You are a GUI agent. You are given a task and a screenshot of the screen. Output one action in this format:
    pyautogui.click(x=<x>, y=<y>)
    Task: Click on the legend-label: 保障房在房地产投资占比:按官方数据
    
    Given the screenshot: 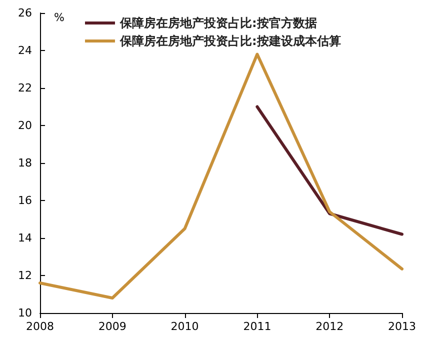 What is the action you would take?
    pyautogui.click(x=218, y=23)
    